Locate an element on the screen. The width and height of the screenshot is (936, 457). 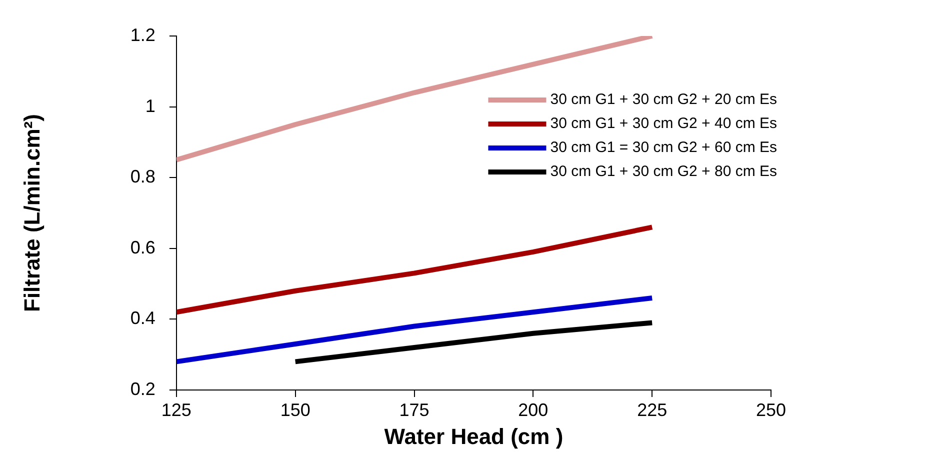
x-tick-label: 225 is located at coordinates (652, 410).